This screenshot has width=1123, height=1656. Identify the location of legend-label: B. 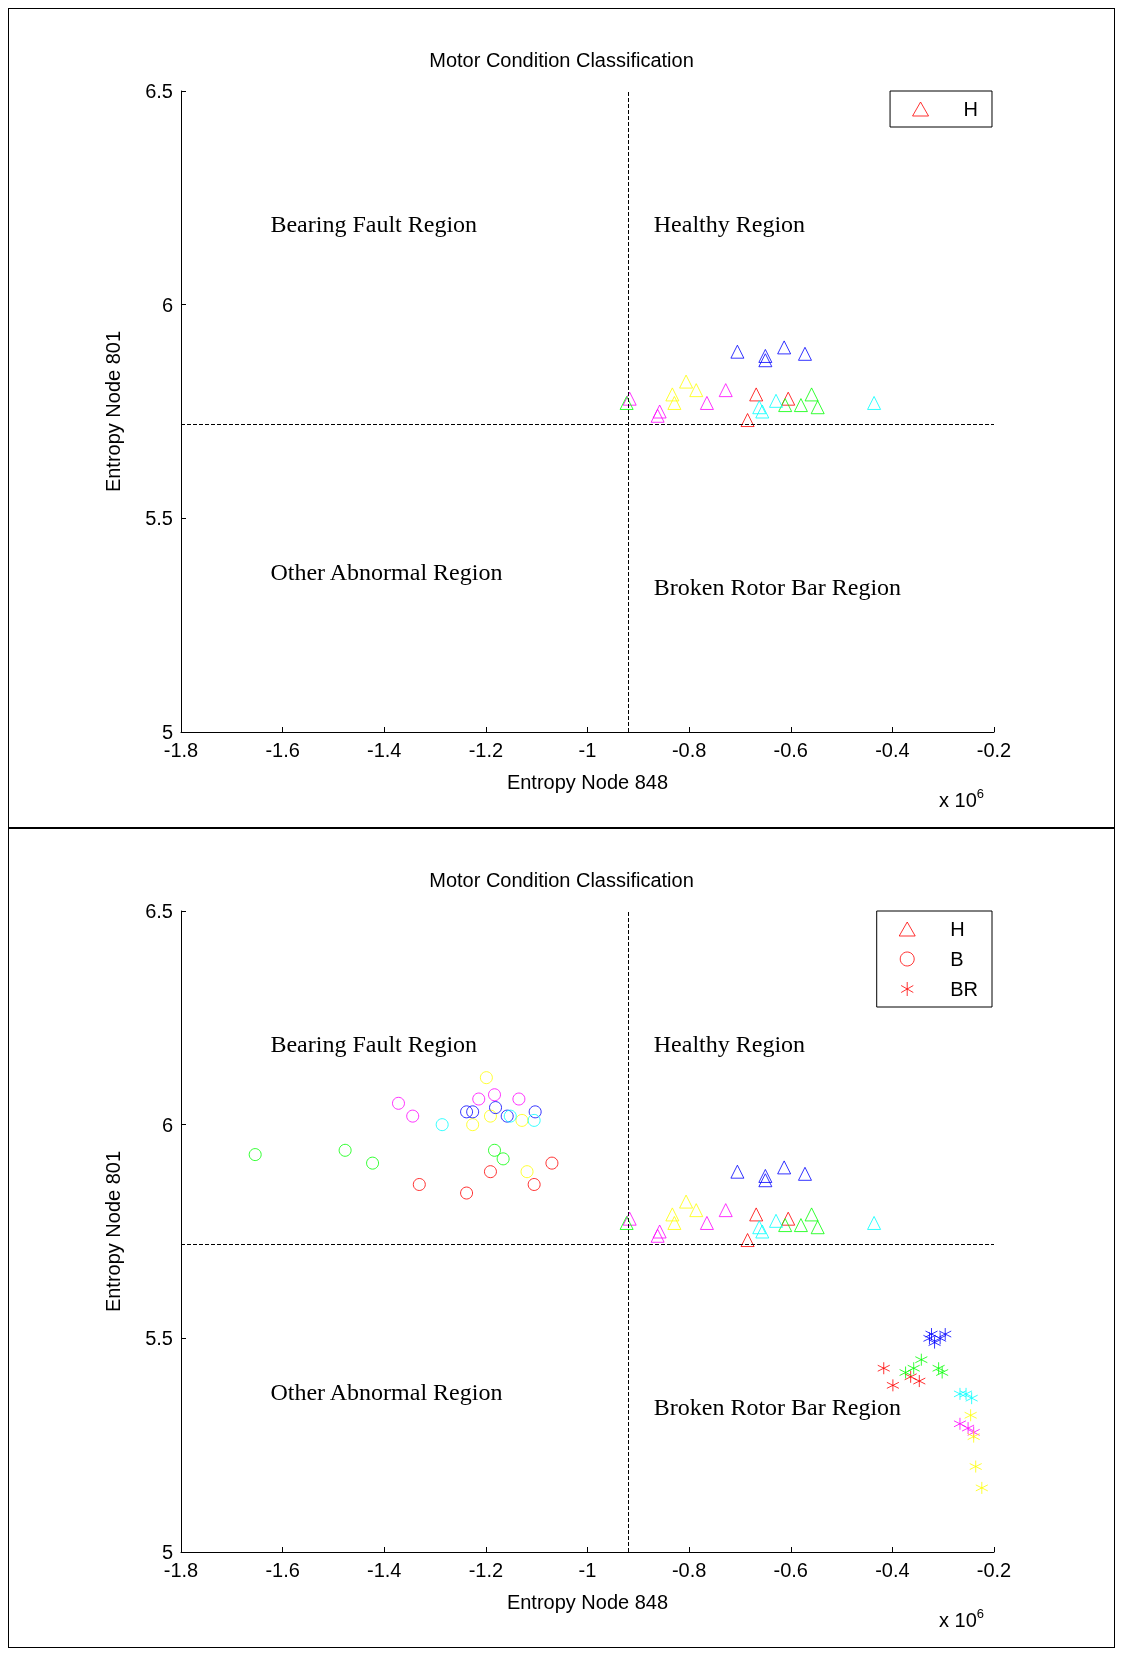
(957, 959).